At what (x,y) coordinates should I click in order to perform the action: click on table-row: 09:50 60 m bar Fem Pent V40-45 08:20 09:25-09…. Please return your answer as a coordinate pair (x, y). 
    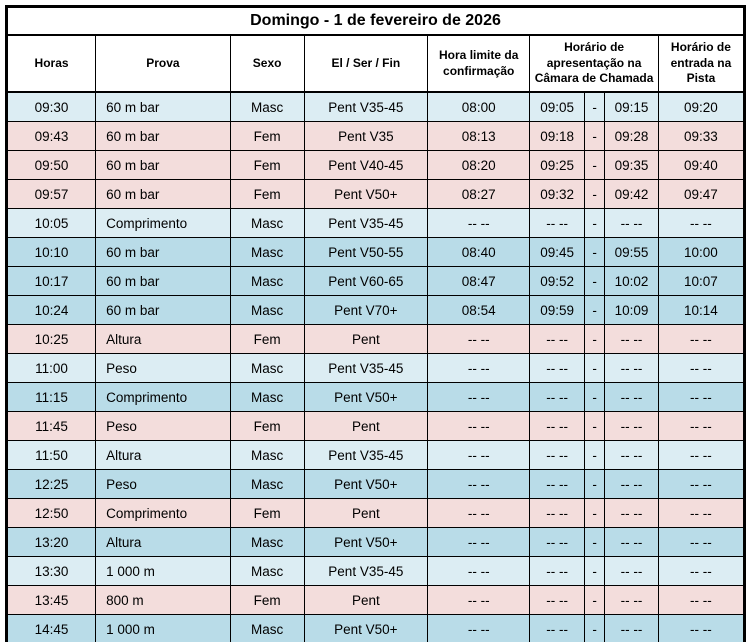
    Looking at the image, I should click on (375, 165).